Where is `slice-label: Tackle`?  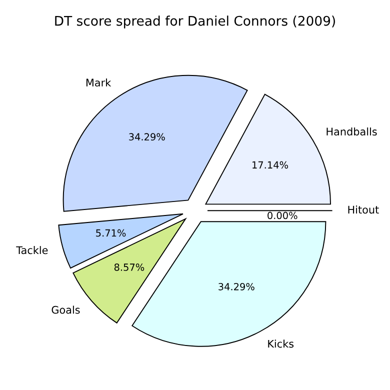 slice-label: Tackle is located at coordinates (32, 250).